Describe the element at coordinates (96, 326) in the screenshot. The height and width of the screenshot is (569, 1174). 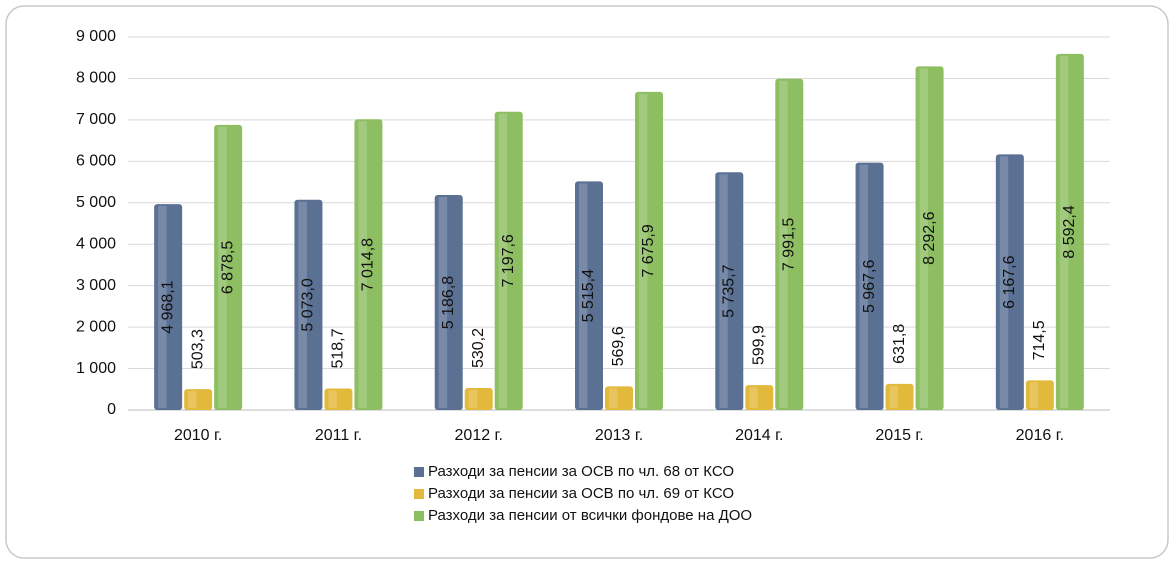
I see `y-tick-label: 2 000` at that location.